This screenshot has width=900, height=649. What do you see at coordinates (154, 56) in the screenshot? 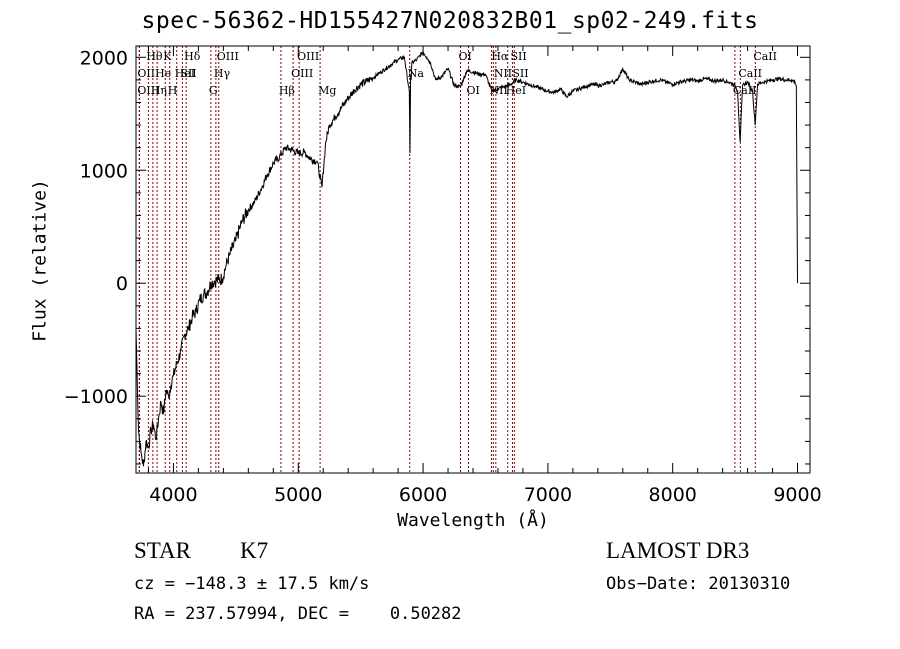
I see `marker-label-0: Hθ` at bounding box center [154, 56].